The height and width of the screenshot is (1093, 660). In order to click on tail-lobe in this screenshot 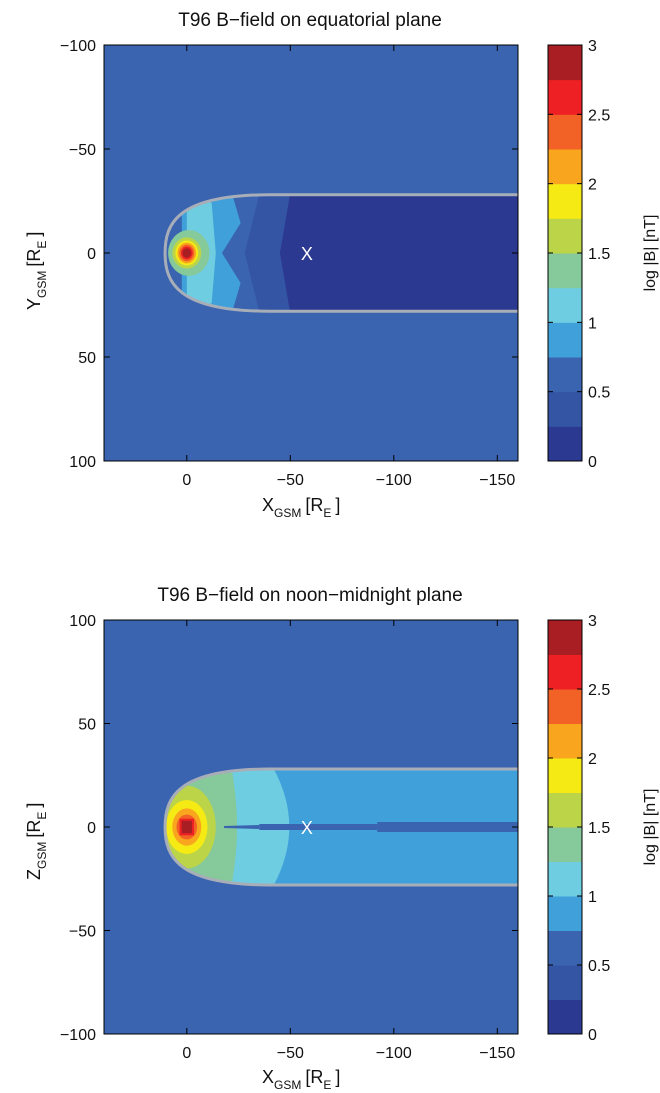, I will do `click(398, 253)`.